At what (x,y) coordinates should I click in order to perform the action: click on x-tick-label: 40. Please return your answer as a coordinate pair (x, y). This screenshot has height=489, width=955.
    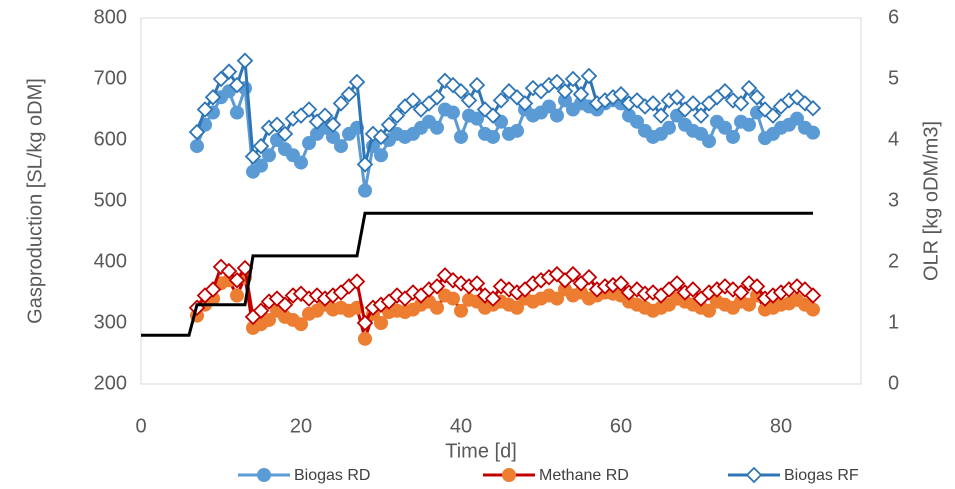
    Looking at the image, I should click on (461, 426).